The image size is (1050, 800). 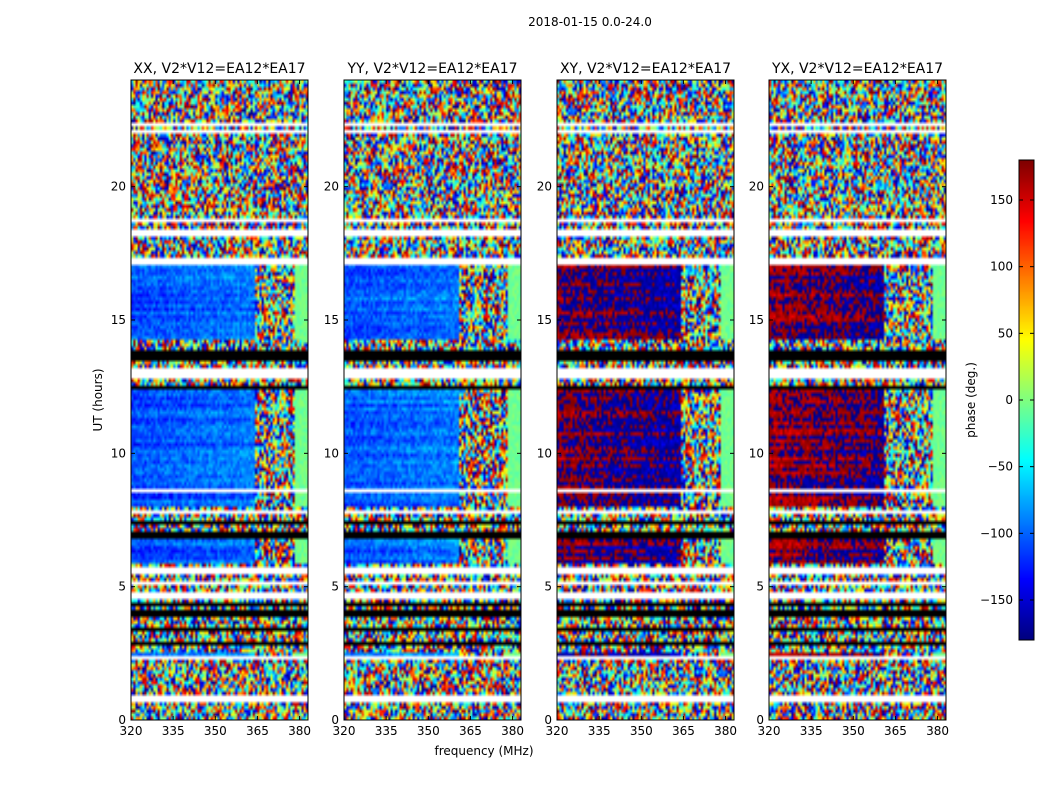 I want to click on colorbar-tick-label: −50, so click(x=1000, y=467).